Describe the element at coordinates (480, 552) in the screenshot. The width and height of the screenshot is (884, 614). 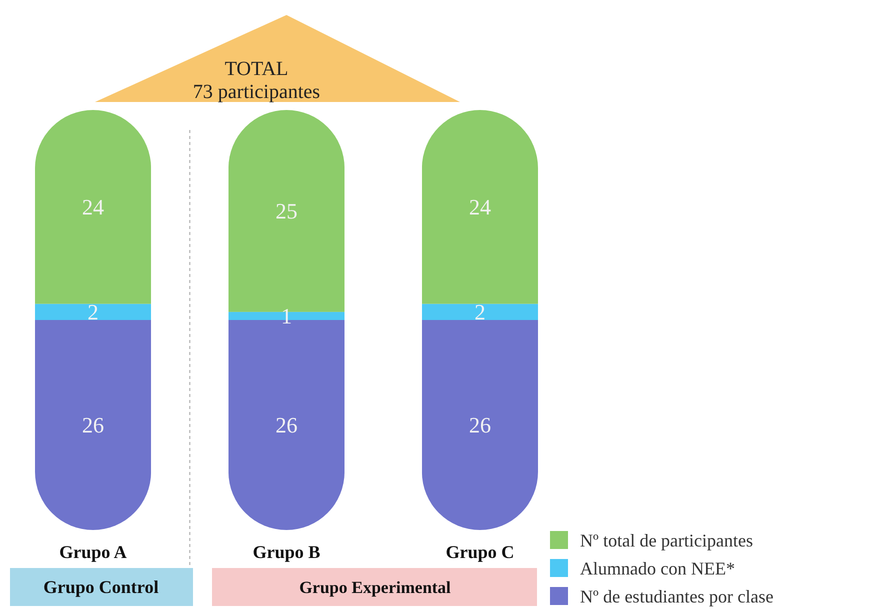
I see `x-tick-label: Grupo C` at that location.